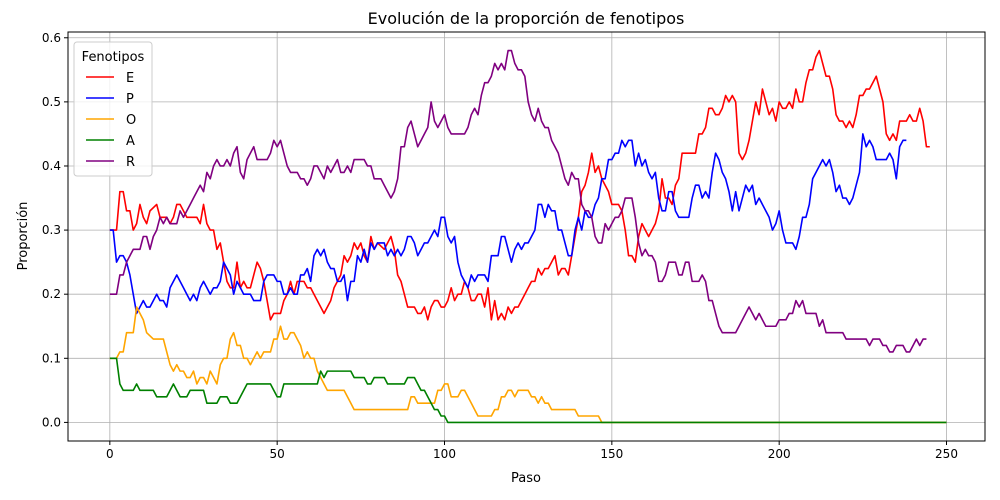 The image size is (1000, 500). I want to click on x-tick-label: 200, so click(779, 454).